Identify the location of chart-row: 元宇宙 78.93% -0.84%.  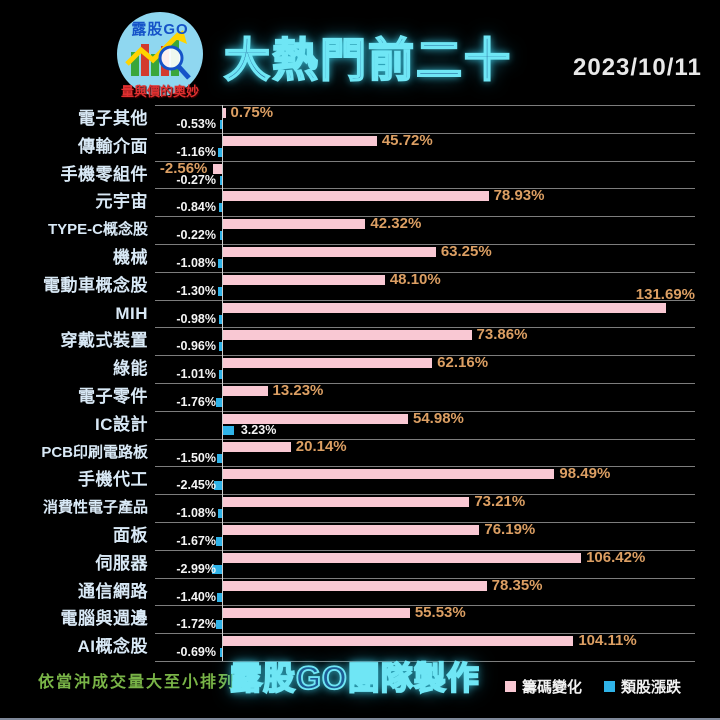
(360, 201).